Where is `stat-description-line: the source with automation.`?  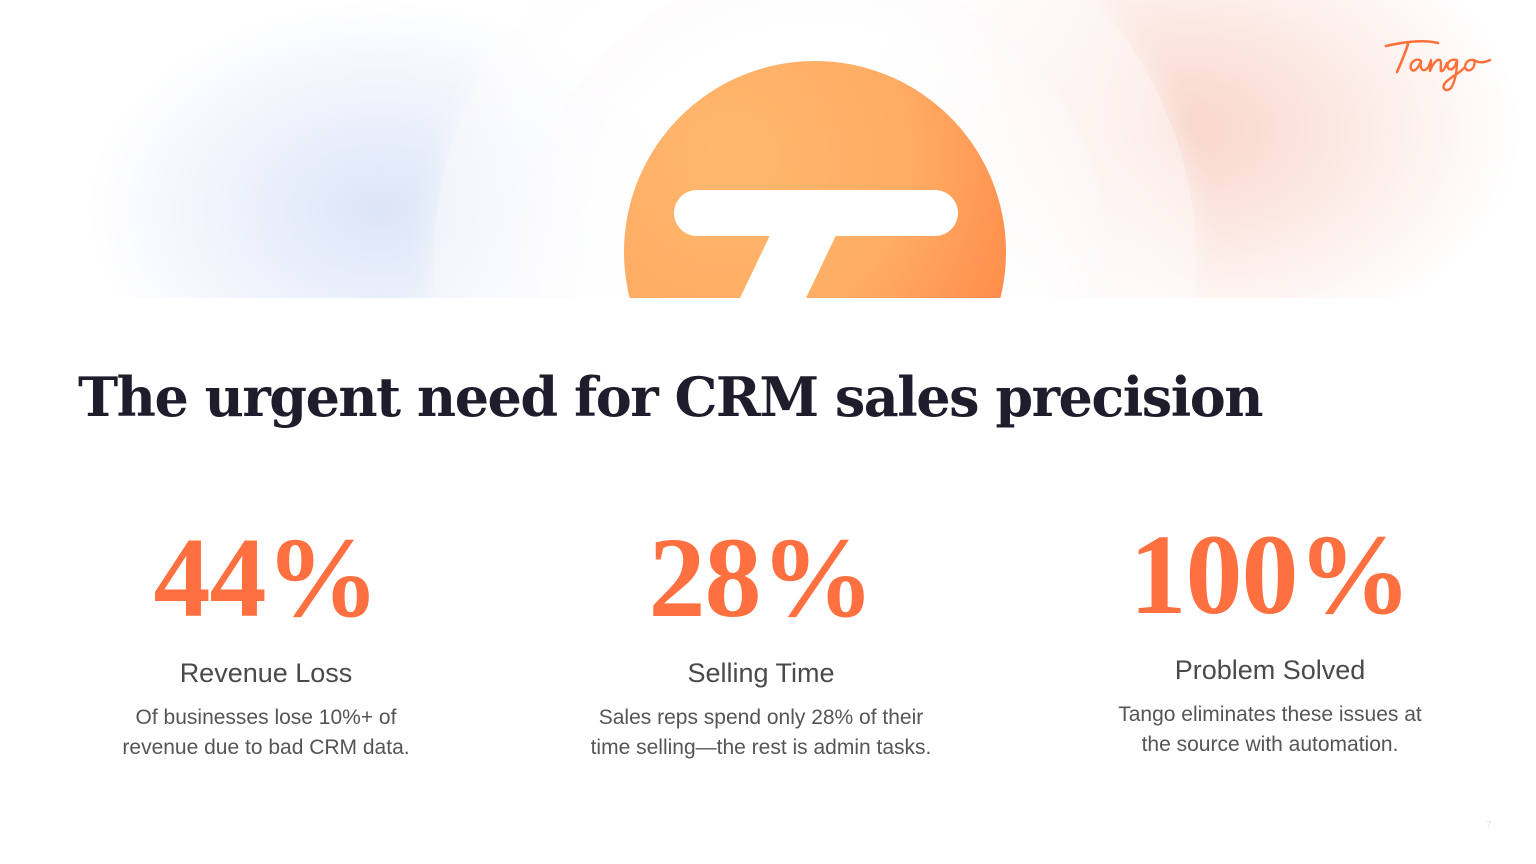
stat-description-line: the source with automation. is located at coordinates (1270, 744).